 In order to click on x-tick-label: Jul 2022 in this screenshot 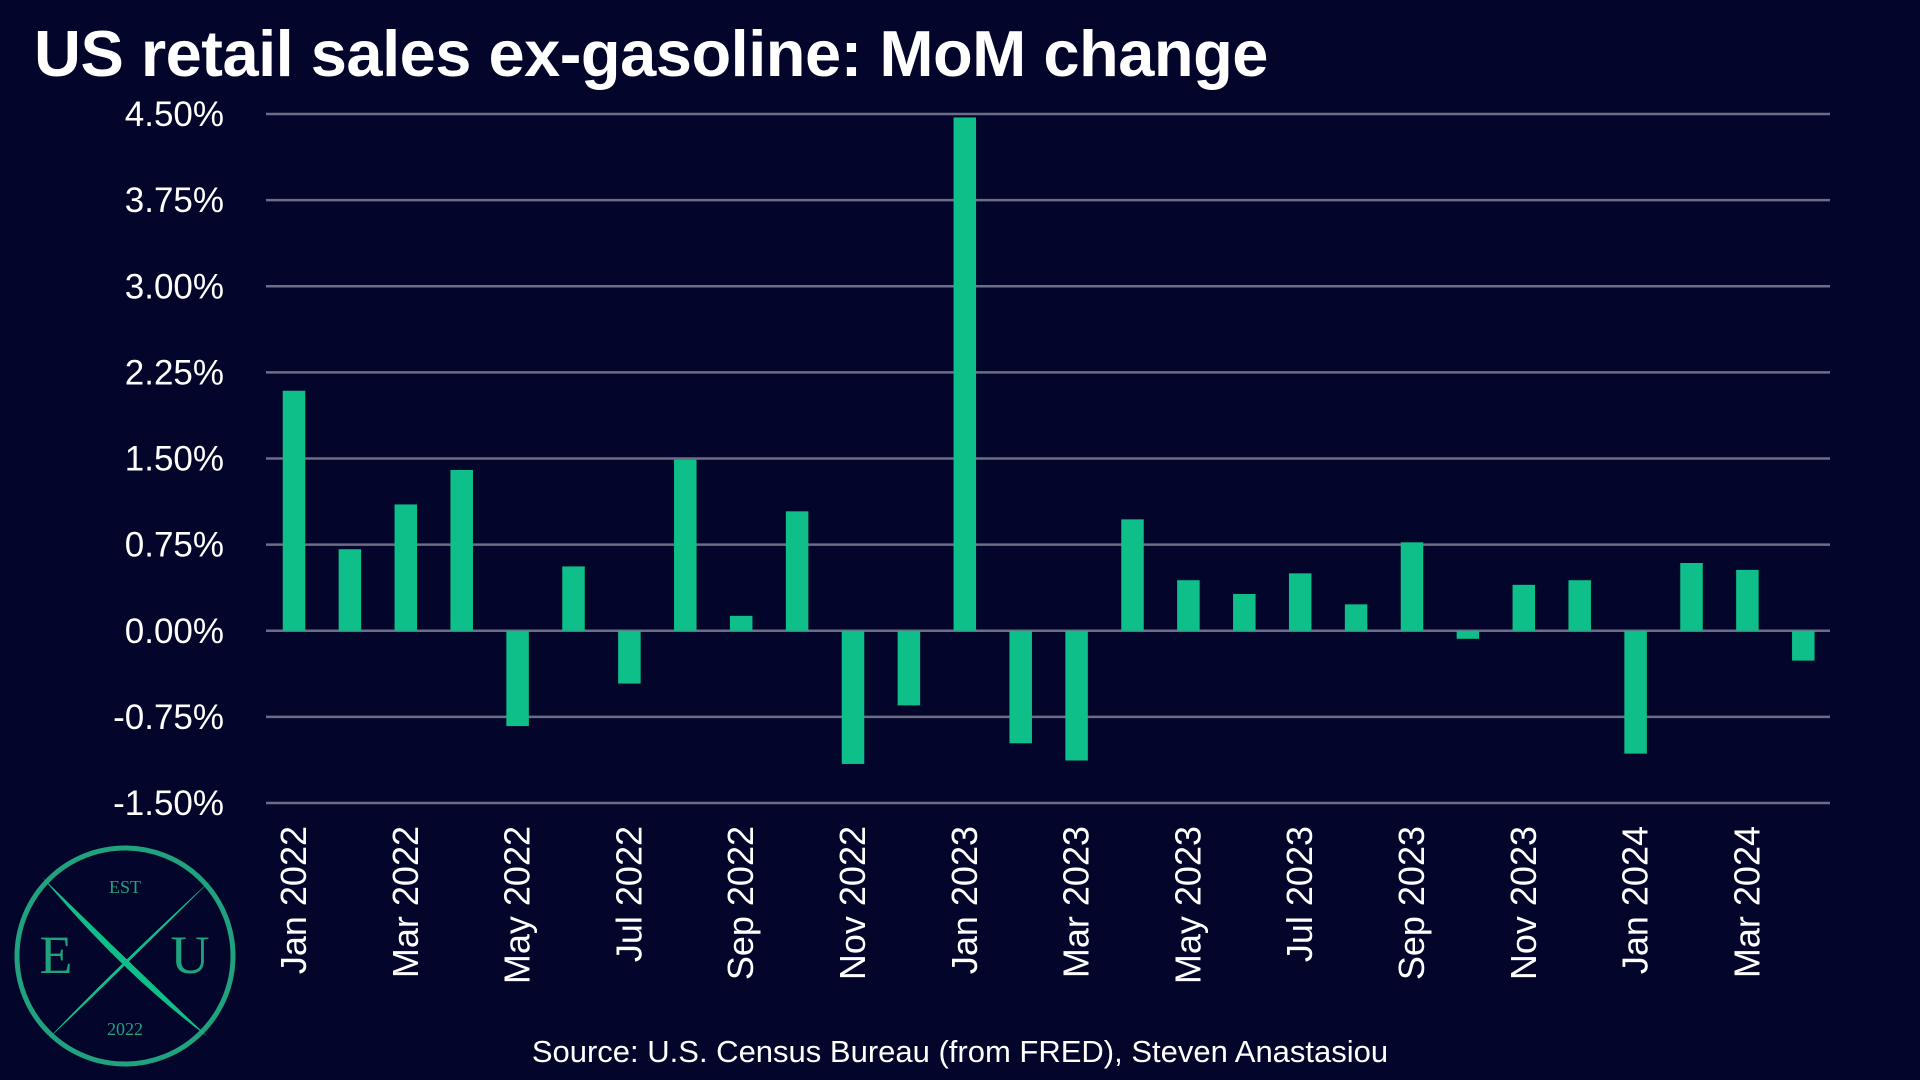, I will do `click(628, 894)`.